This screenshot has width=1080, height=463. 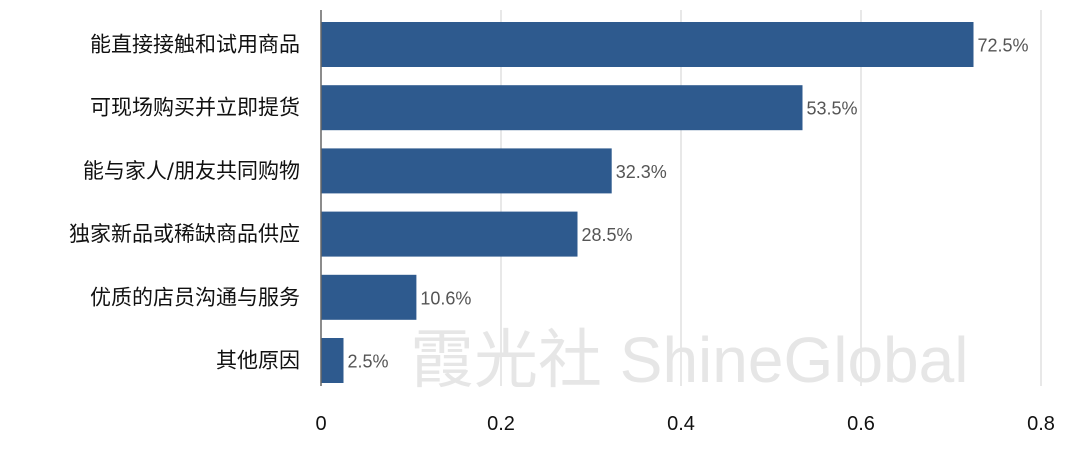 I want to click on category-label: 能直接接触和试用商品, so click(x=195, y=45).